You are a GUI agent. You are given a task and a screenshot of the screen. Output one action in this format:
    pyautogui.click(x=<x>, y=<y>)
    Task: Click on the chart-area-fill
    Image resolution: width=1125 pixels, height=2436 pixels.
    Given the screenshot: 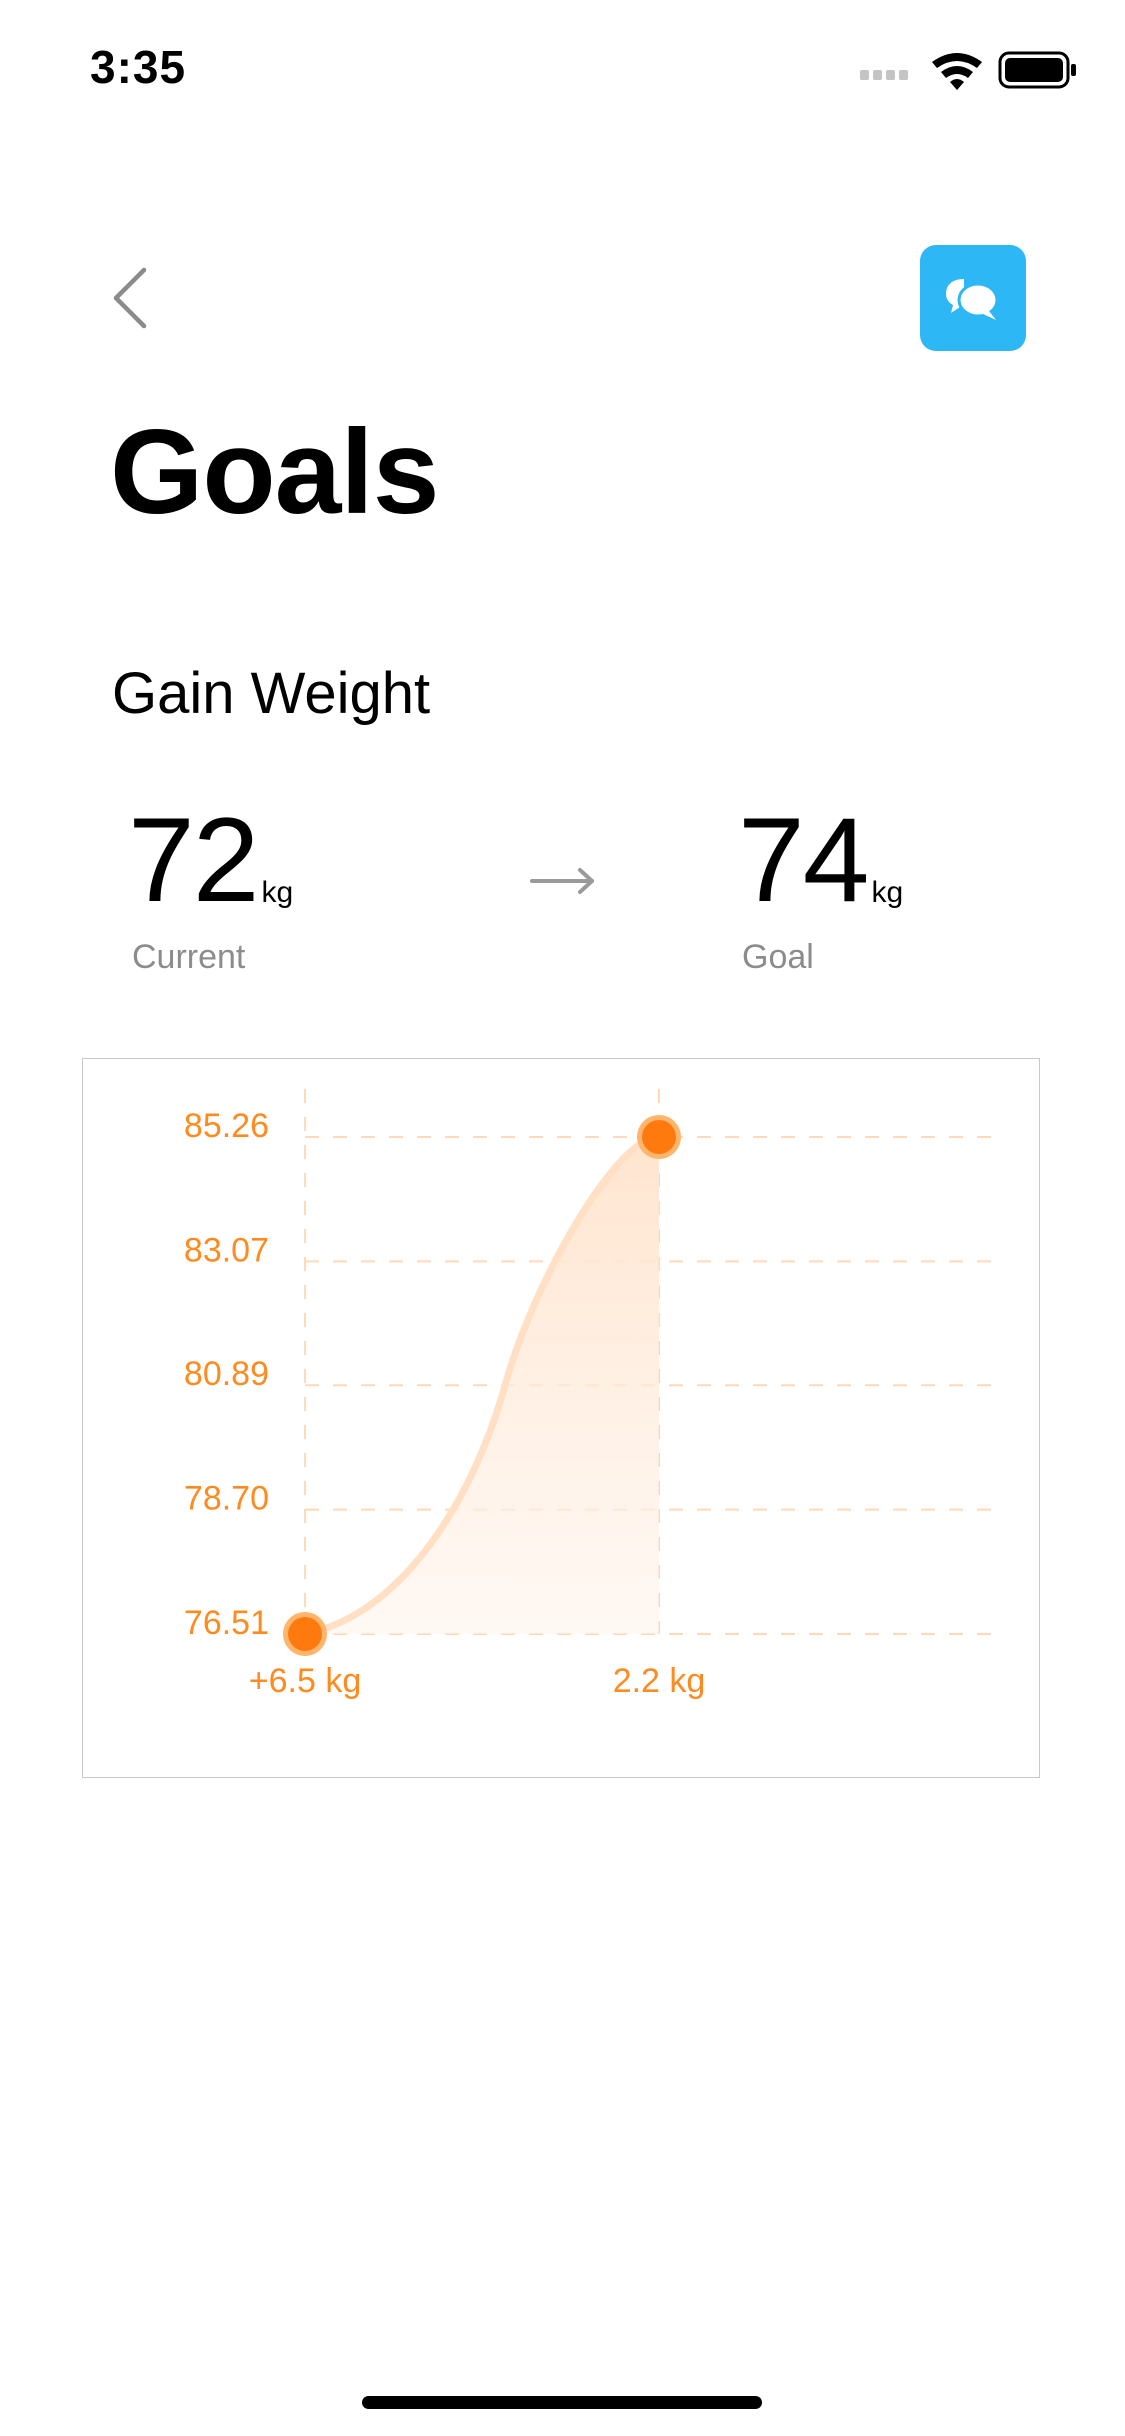 What is the action you would take?
    pyautogui.click(x=482, y=1385)
    